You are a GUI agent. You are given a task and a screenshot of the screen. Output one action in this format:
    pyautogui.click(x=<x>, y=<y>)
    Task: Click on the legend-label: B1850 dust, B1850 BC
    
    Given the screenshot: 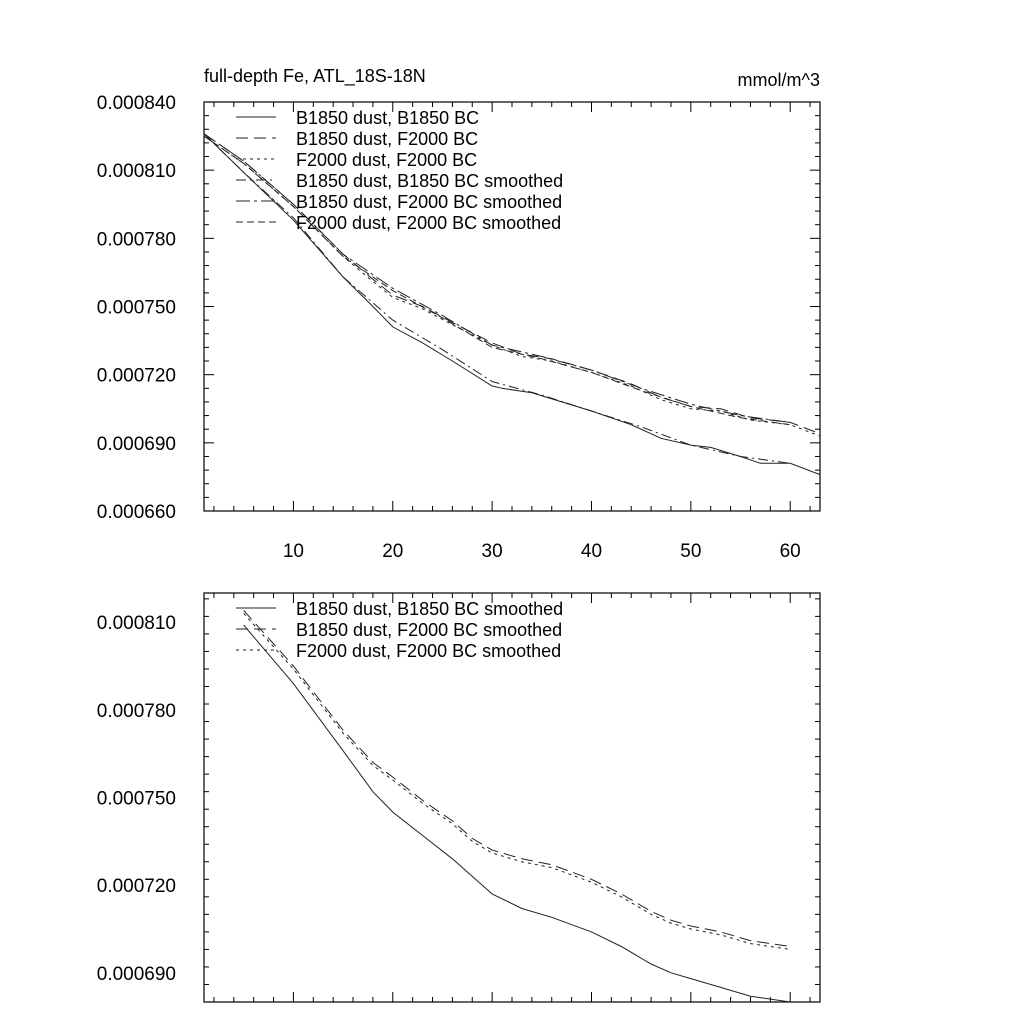 What is the action you would take?
    pyautogui.click(x=387, y=118)
    